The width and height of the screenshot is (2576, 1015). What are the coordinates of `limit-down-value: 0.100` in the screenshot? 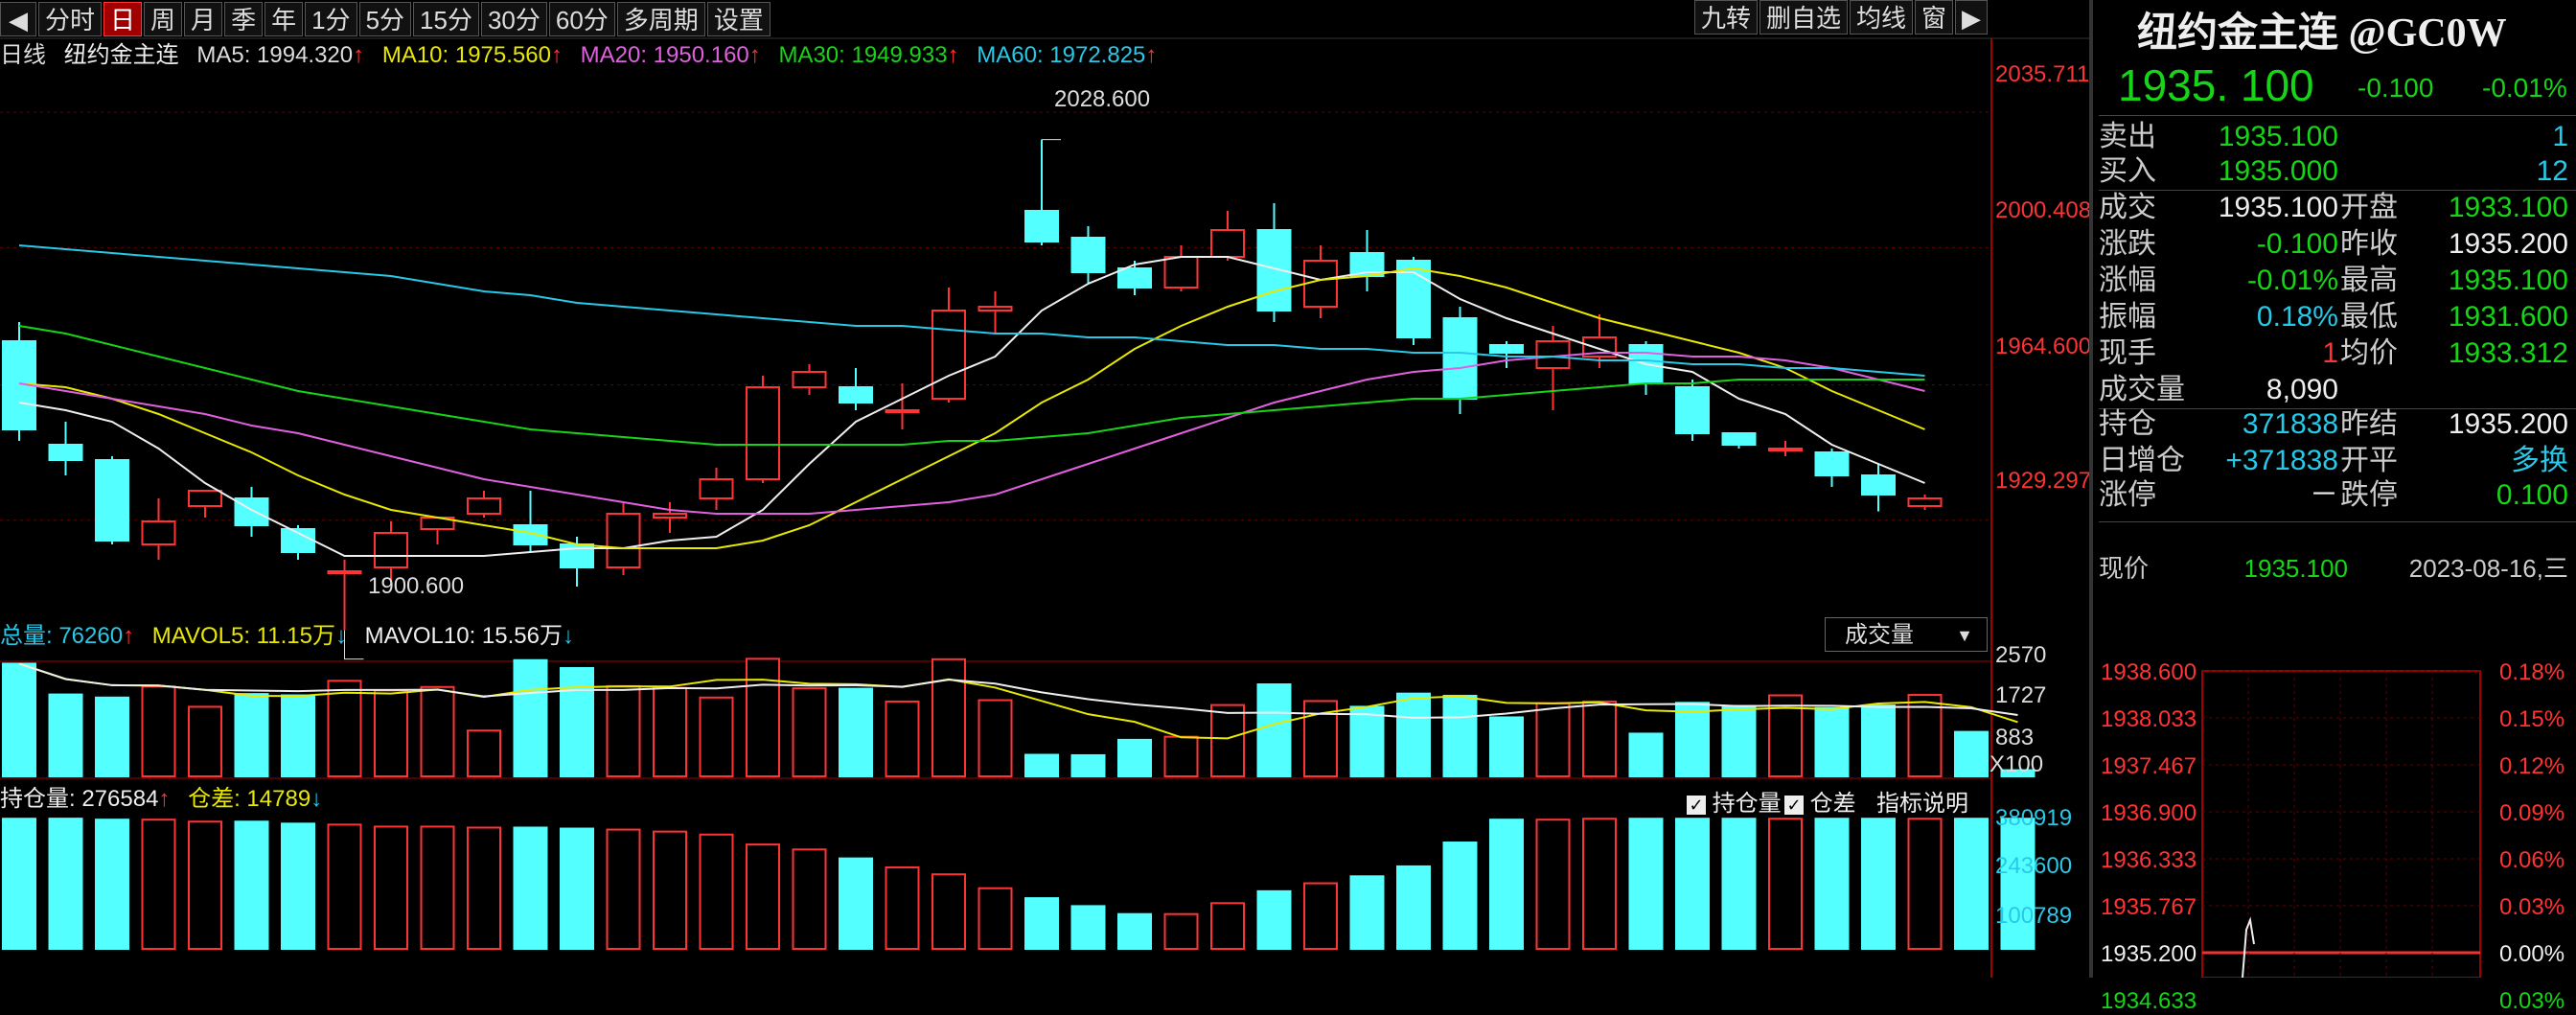 It's located at (2532, 495).